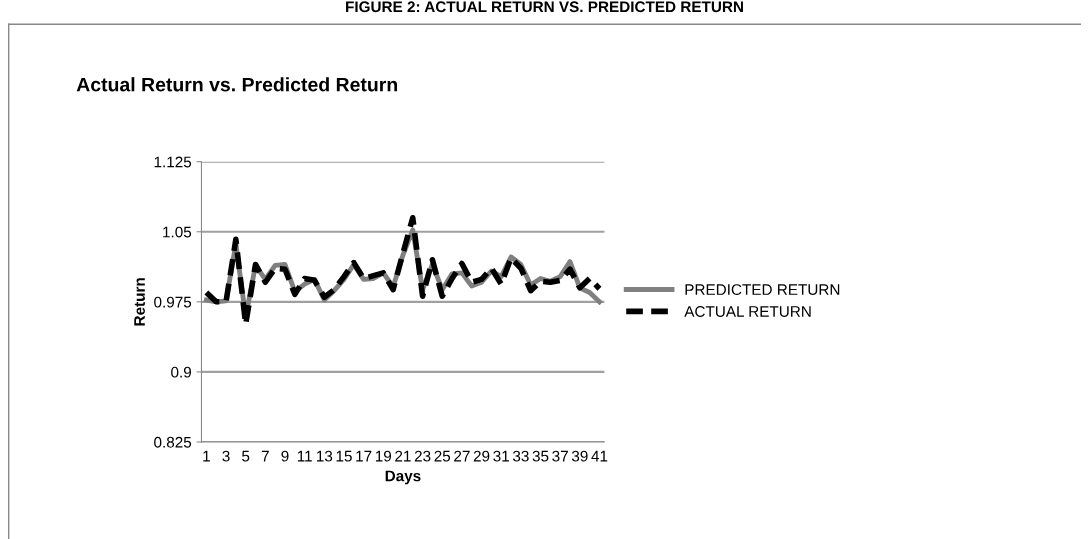 The image size is (1089, 539). What do you see at coordinates (403, 477) in the screenshot?
I see `x-axis-title: Days` at bounding box center [403, 477].